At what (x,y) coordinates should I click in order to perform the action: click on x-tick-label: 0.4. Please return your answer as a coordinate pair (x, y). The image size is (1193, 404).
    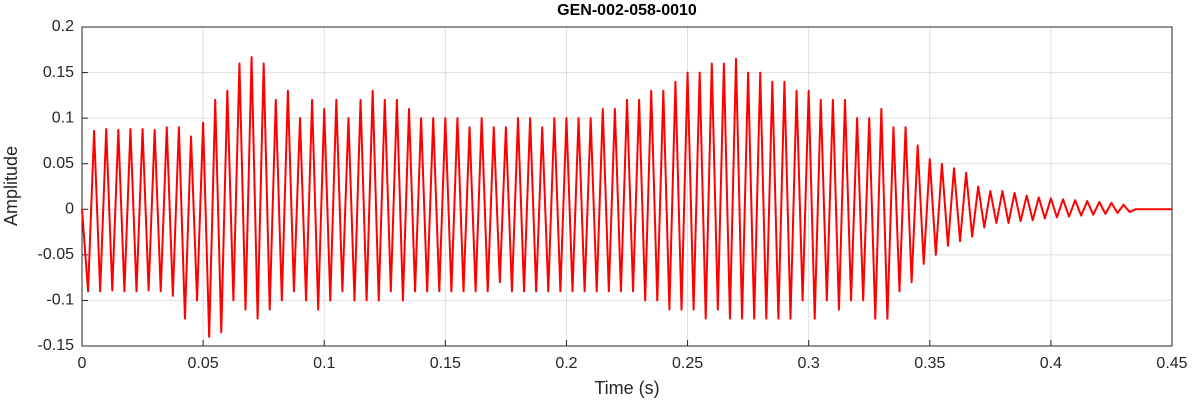
    Looking at the image, I should click on (1051, 363).